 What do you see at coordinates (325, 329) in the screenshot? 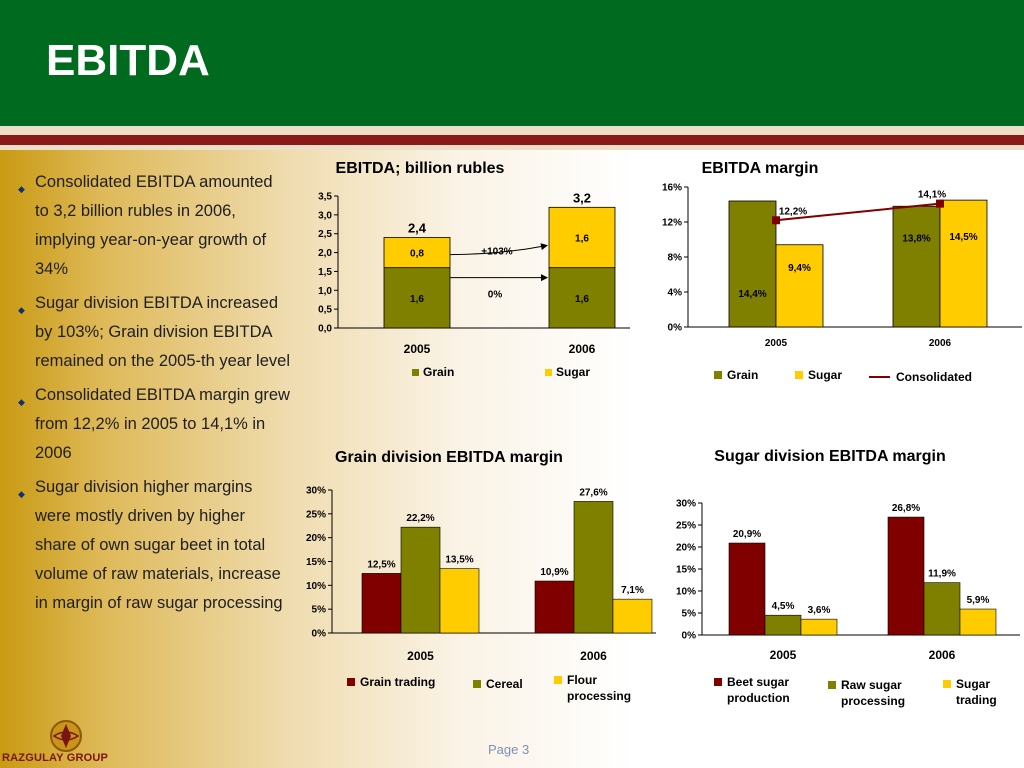
I see `y-tick-label: 0,0` at bounding box center [325, 329].